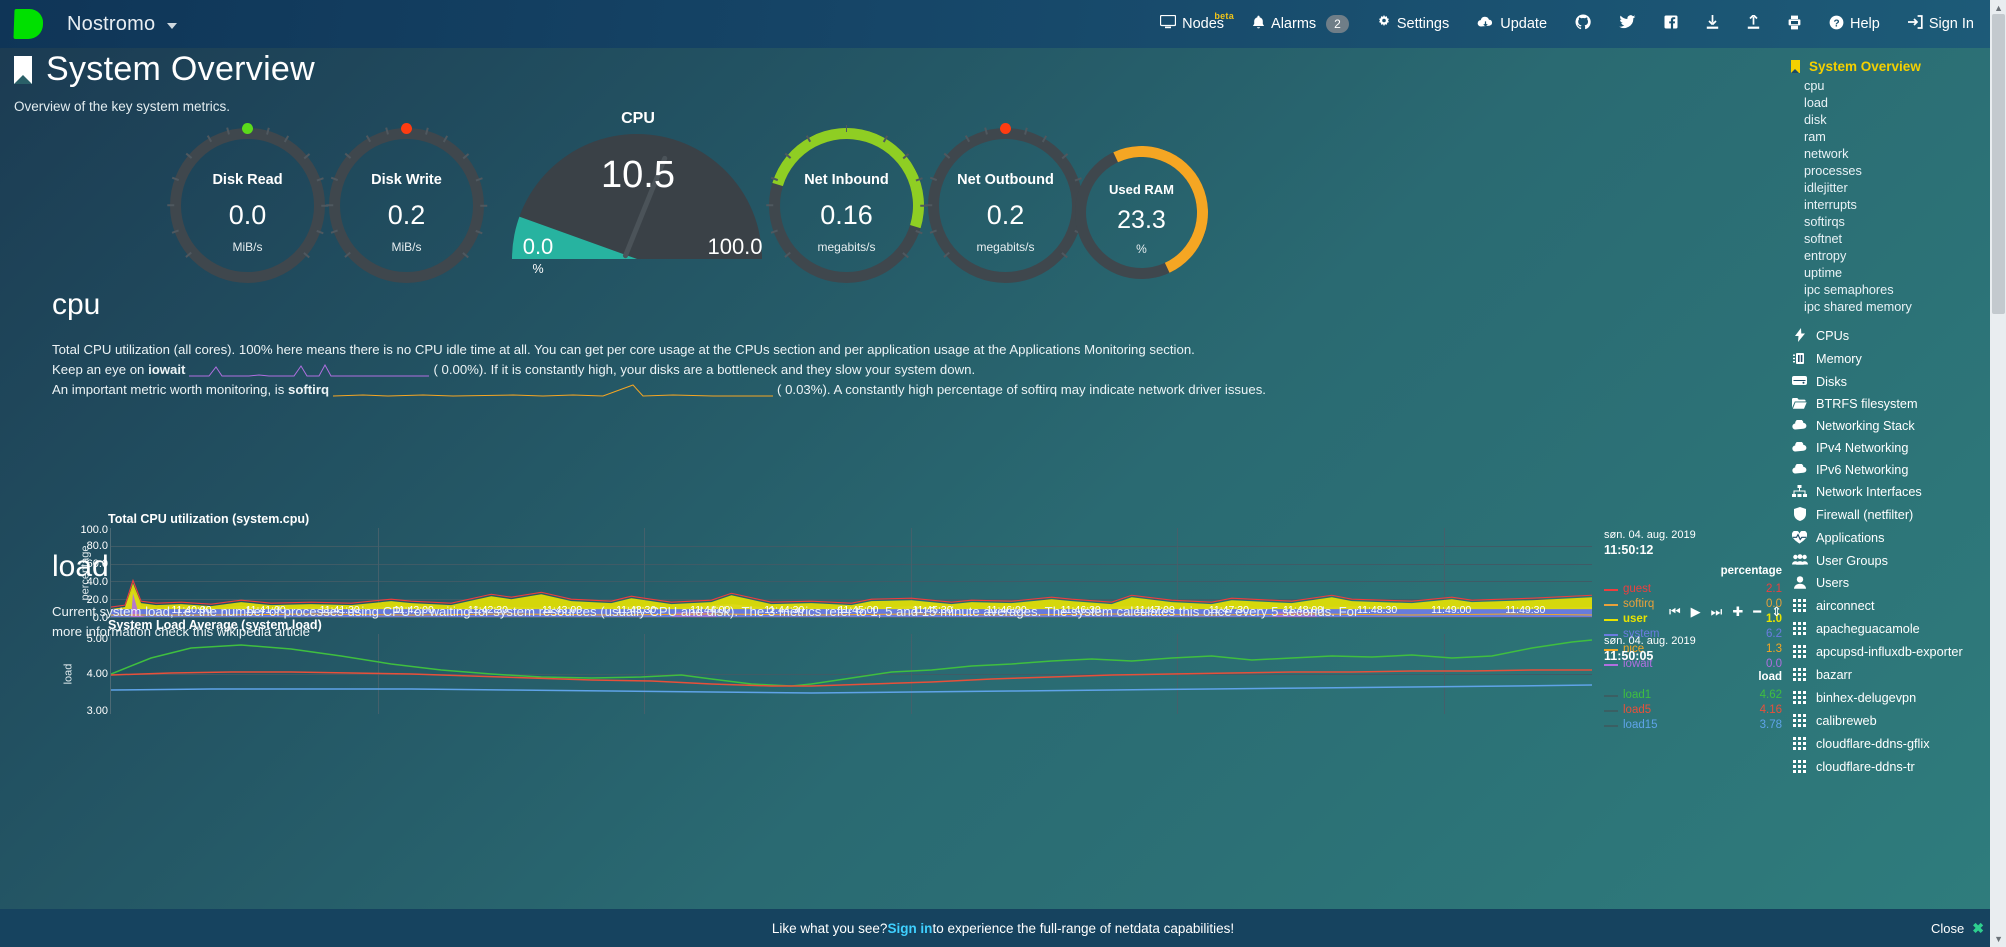  Describe the element at coordinates (1880, 492) in the screenshot. I see `sidebar-item-network-interfaces: Network Interfaces` at that location.